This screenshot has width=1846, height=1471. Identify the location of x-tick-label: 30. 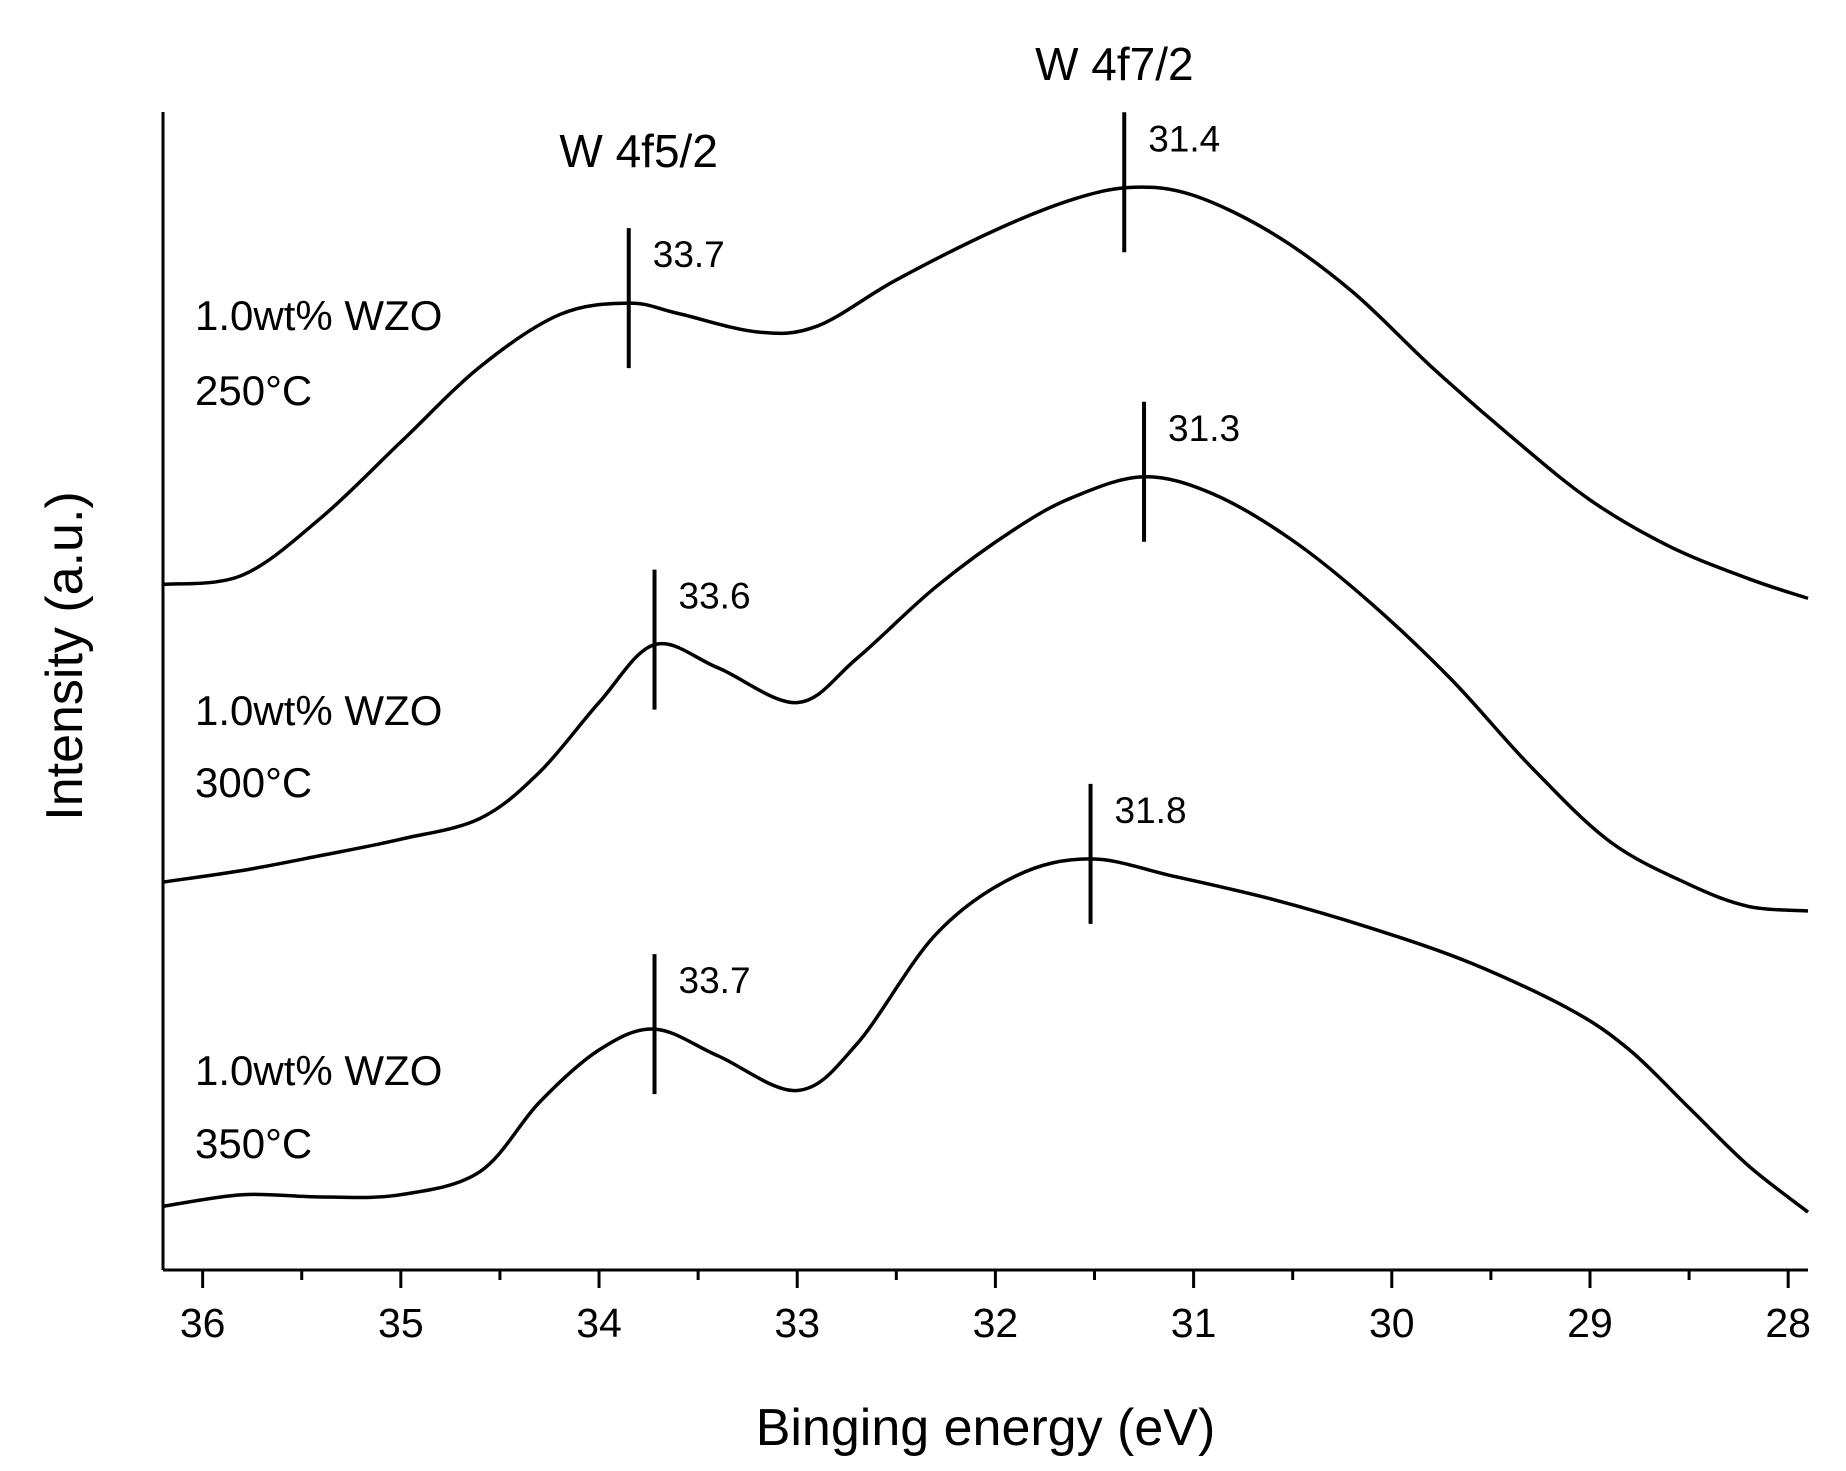
(1392, 1323).